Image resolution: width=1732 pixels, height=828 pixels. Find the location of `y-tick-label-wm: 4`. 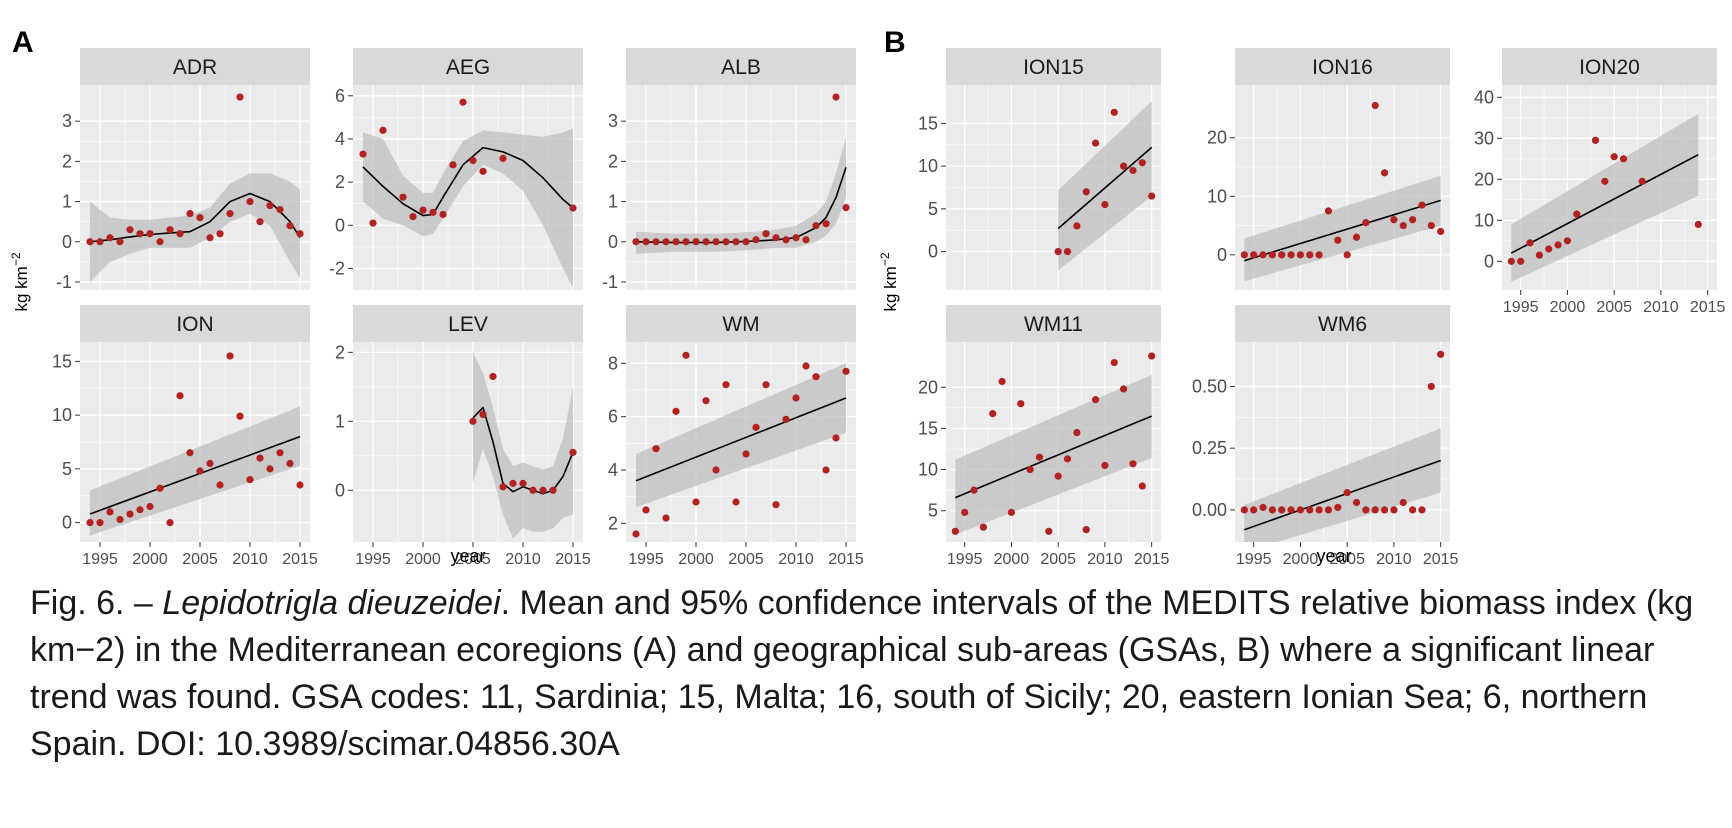

y-tick-label-wm: 4 is located at coordinates (613, 470).